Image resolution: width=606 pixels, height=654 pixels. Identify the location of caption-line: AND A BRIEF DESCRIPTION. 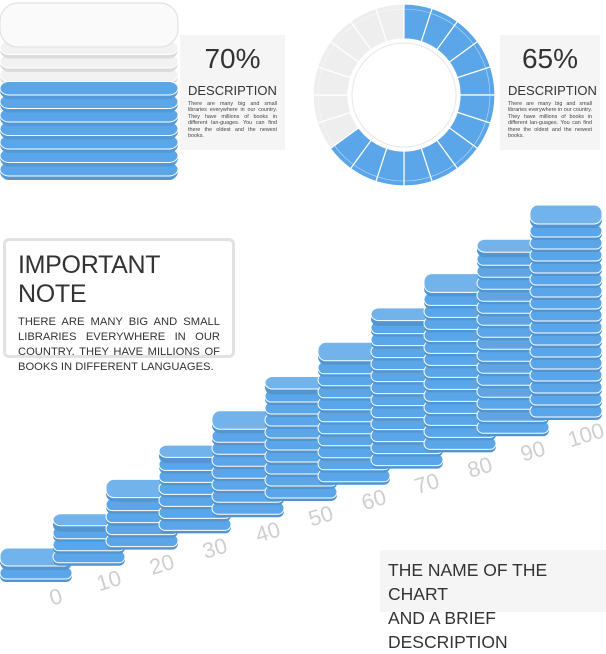
(448, 630).